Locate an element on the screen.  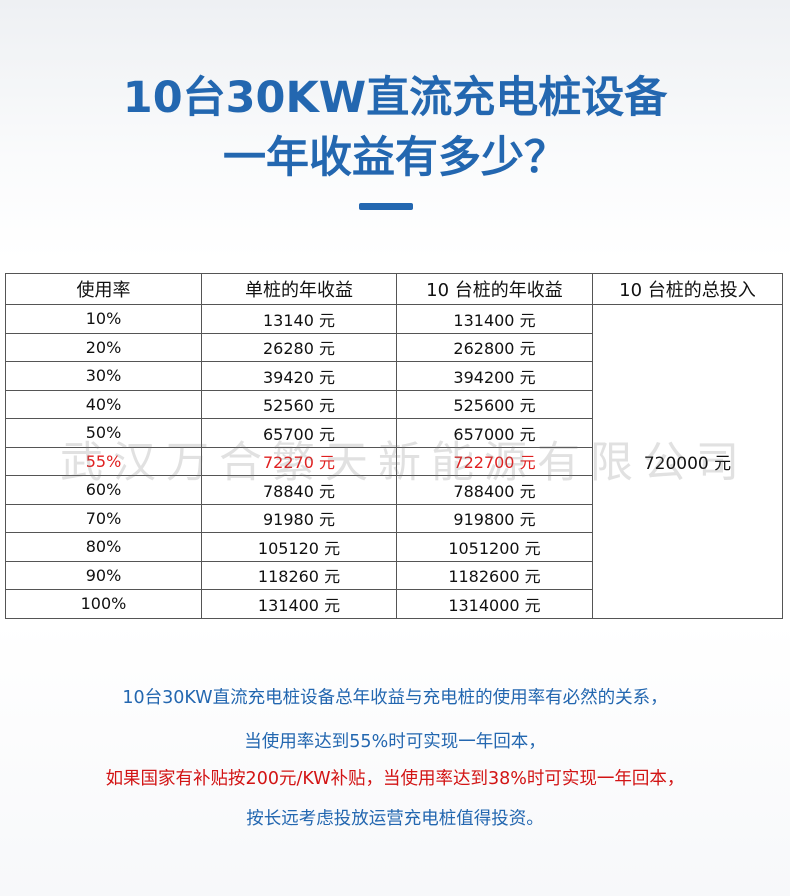
ten-revenue-cell: 131400 元 is located at coordinates (494, 319).